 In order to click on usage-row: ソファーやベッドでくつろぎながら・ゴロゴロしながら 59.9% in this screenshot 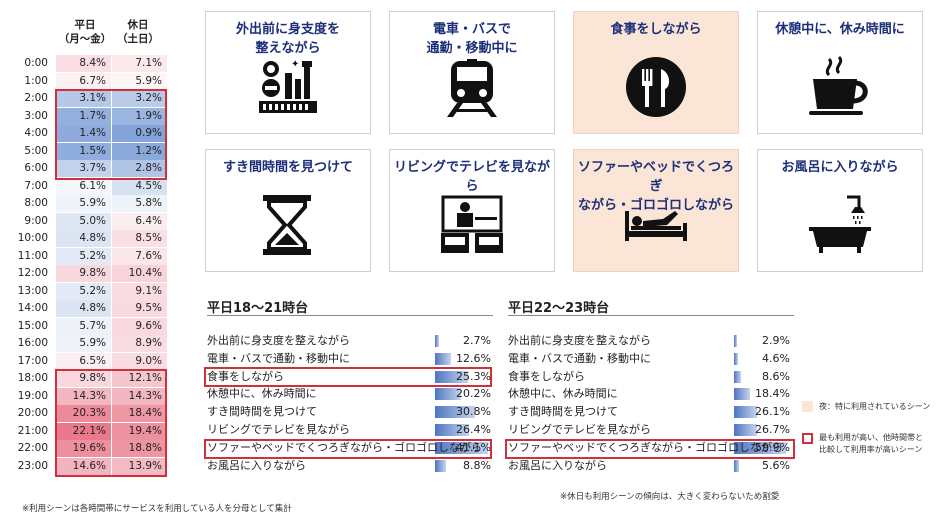, I will do `click(651, 448)`.